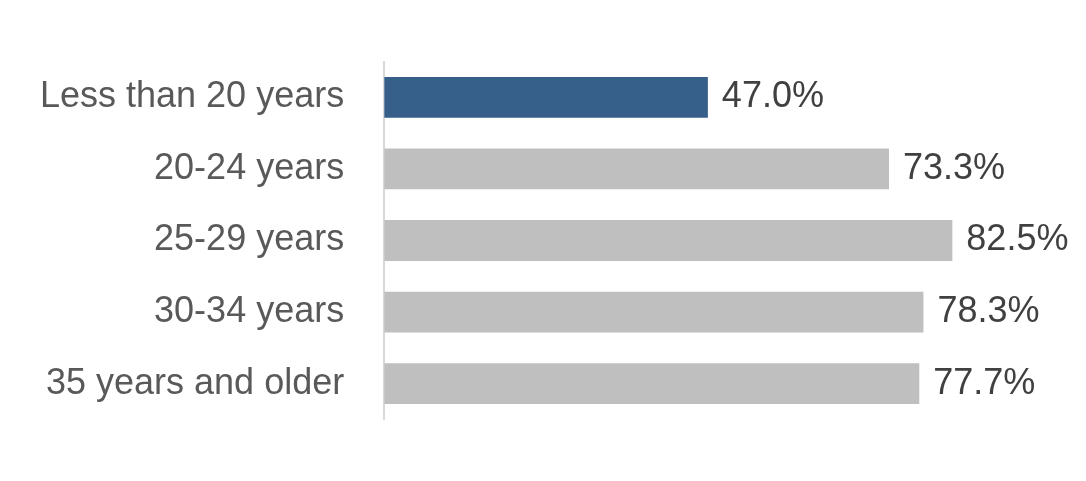 Image resolution: width=1086 pixels, height=481 pixels. Describe the element at coordinates (249, 309) in the screenshot. I see `y-tick-label: 30-34 years` at that location.